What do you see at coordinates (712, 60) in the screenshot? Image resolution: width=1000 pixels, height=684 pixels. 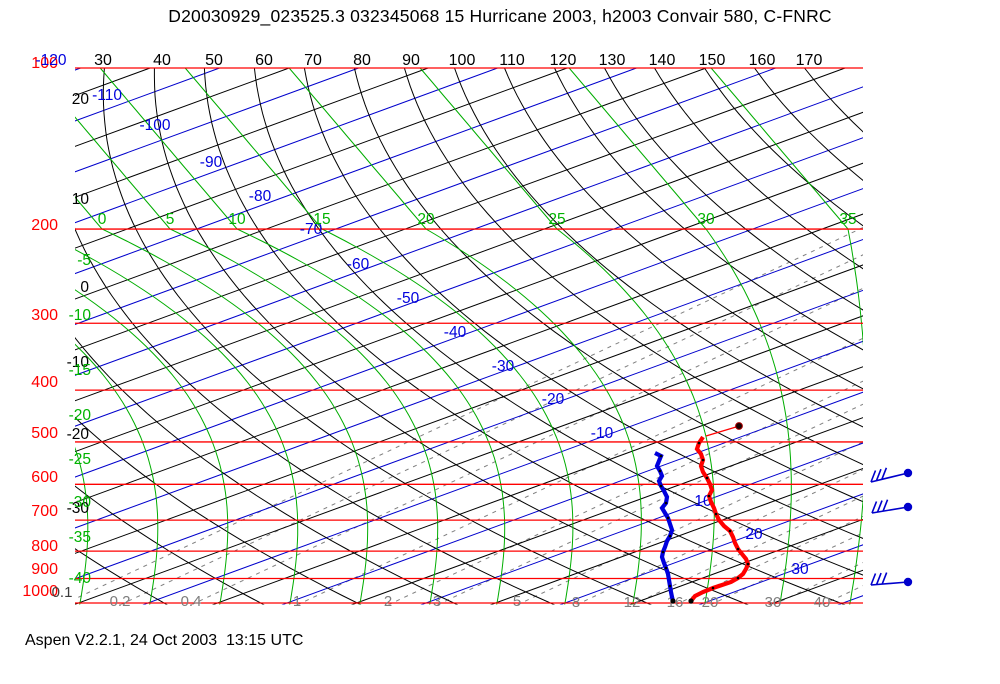 I see `axis-label: 150` at bounding box center [712, 60].